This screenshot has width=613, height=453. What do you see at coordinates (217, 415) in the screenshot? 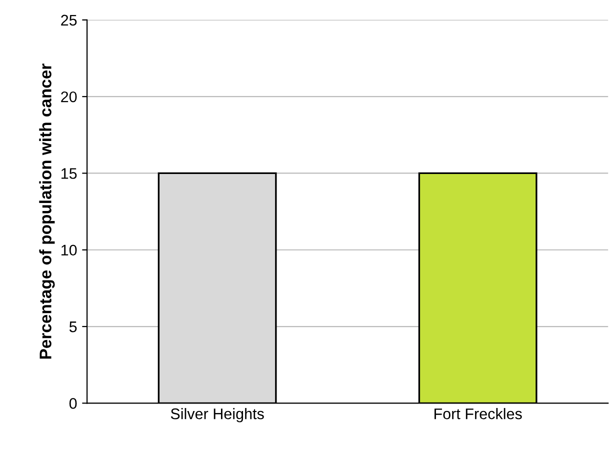
I see `x-tick-label: Silver Heights` at bounding box center [217, 415].